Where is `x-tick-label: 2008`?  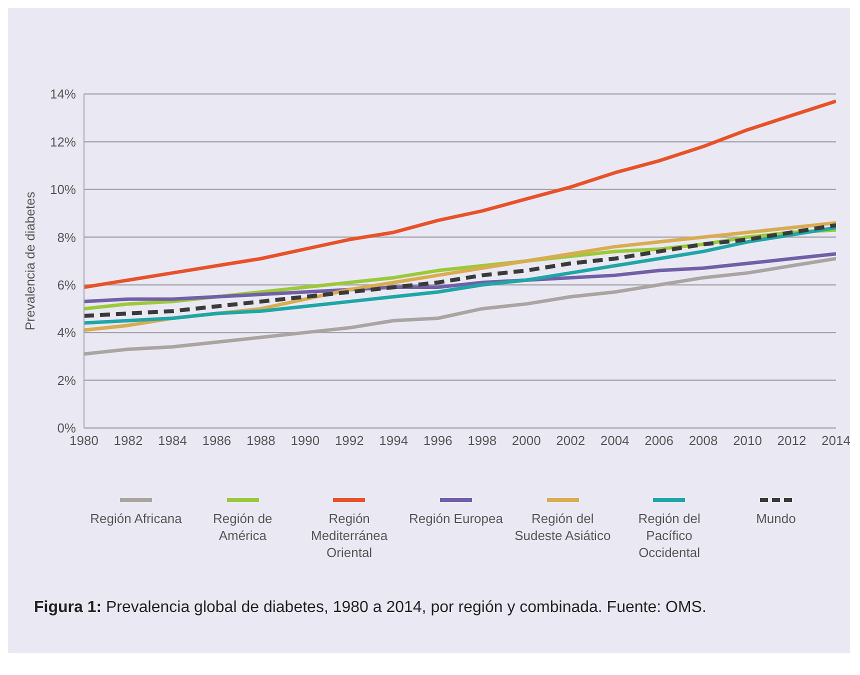
x-tick-label: 2008 is located at coordinates (703, 440).